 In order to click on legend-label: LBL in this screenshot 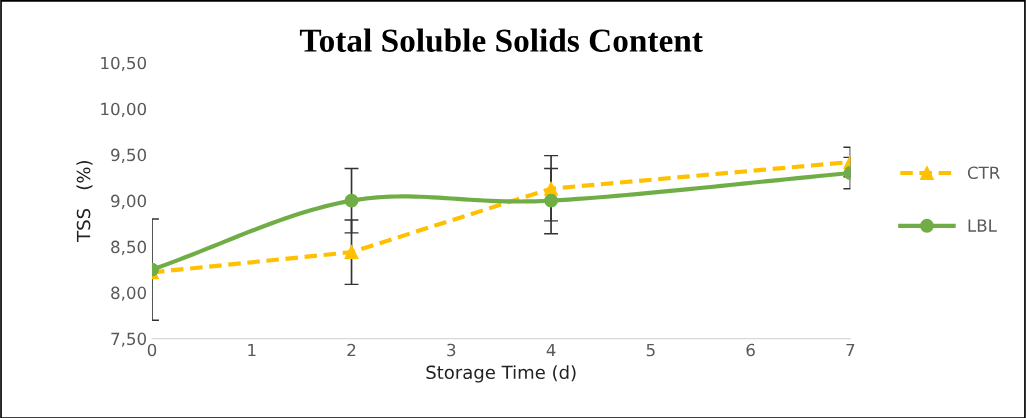, I will do `click(982, 225)`.